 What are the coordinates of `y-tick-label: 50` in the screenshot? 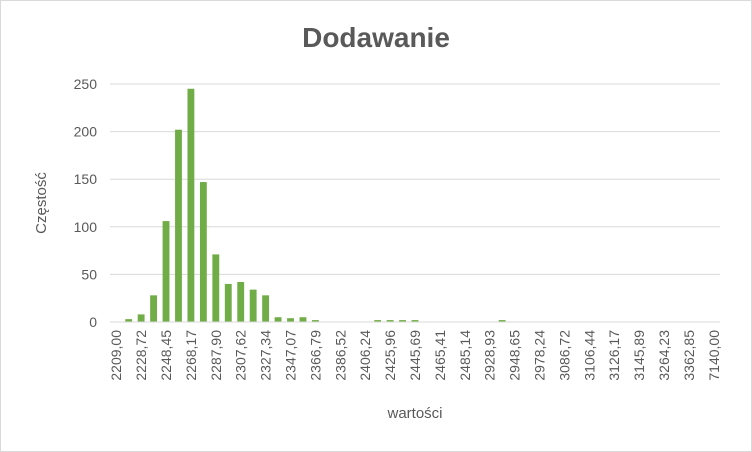 It's located at (89, 274).